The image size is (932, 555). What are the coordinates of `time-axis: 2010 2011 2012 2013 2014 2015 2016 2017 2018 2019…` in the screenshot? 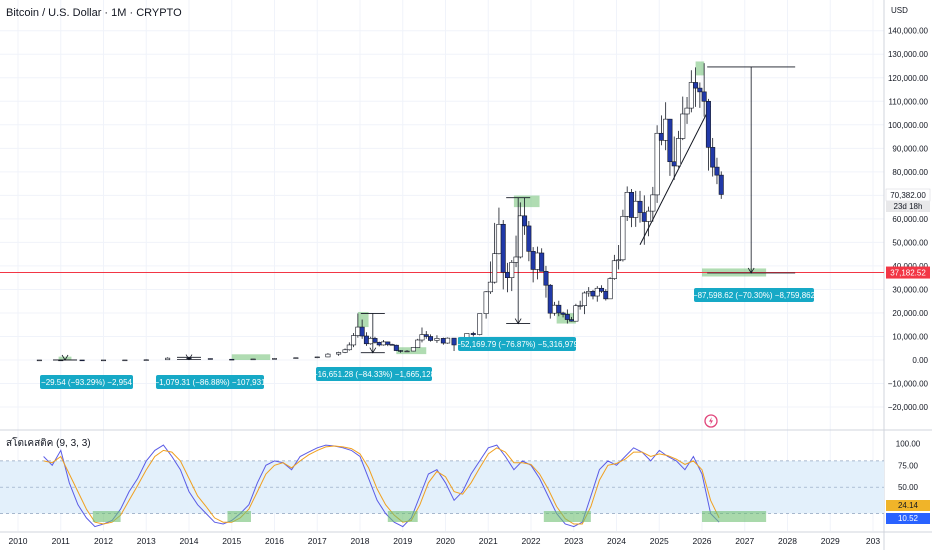 It's located at (445, 541).